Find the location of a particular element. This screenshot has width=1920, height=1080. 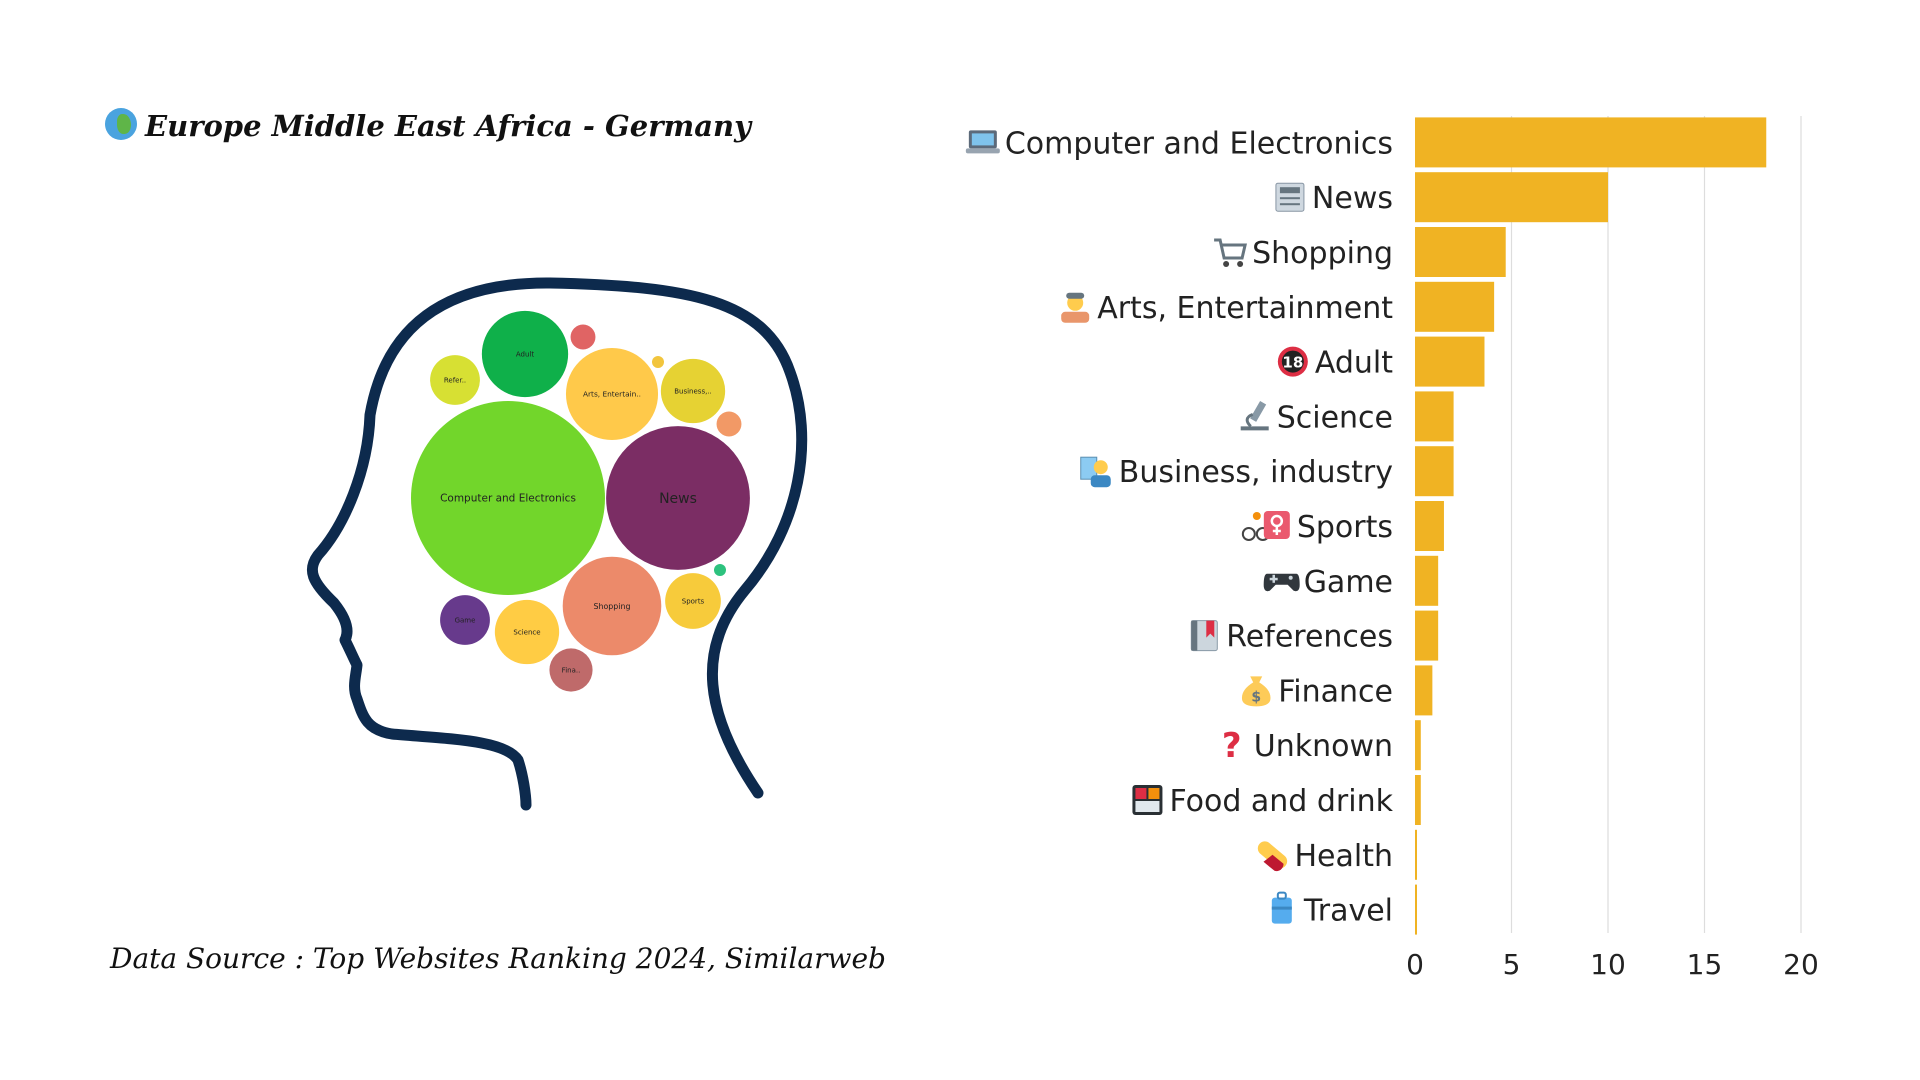

bubble-game: Game is located at coordinates (465, 620).